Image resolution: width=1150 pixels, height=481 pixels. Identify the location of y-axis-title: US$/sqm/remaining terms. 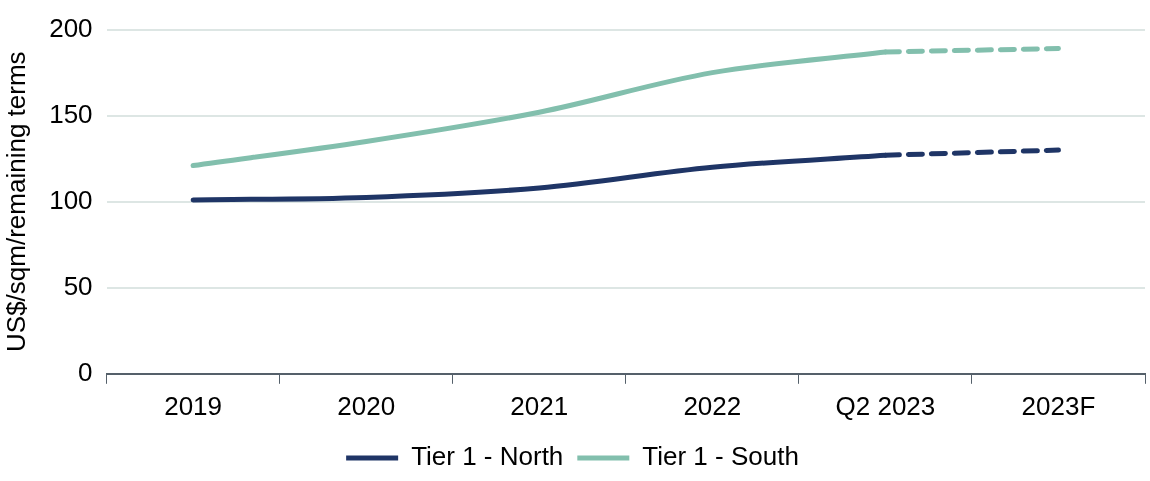
(15, 201).